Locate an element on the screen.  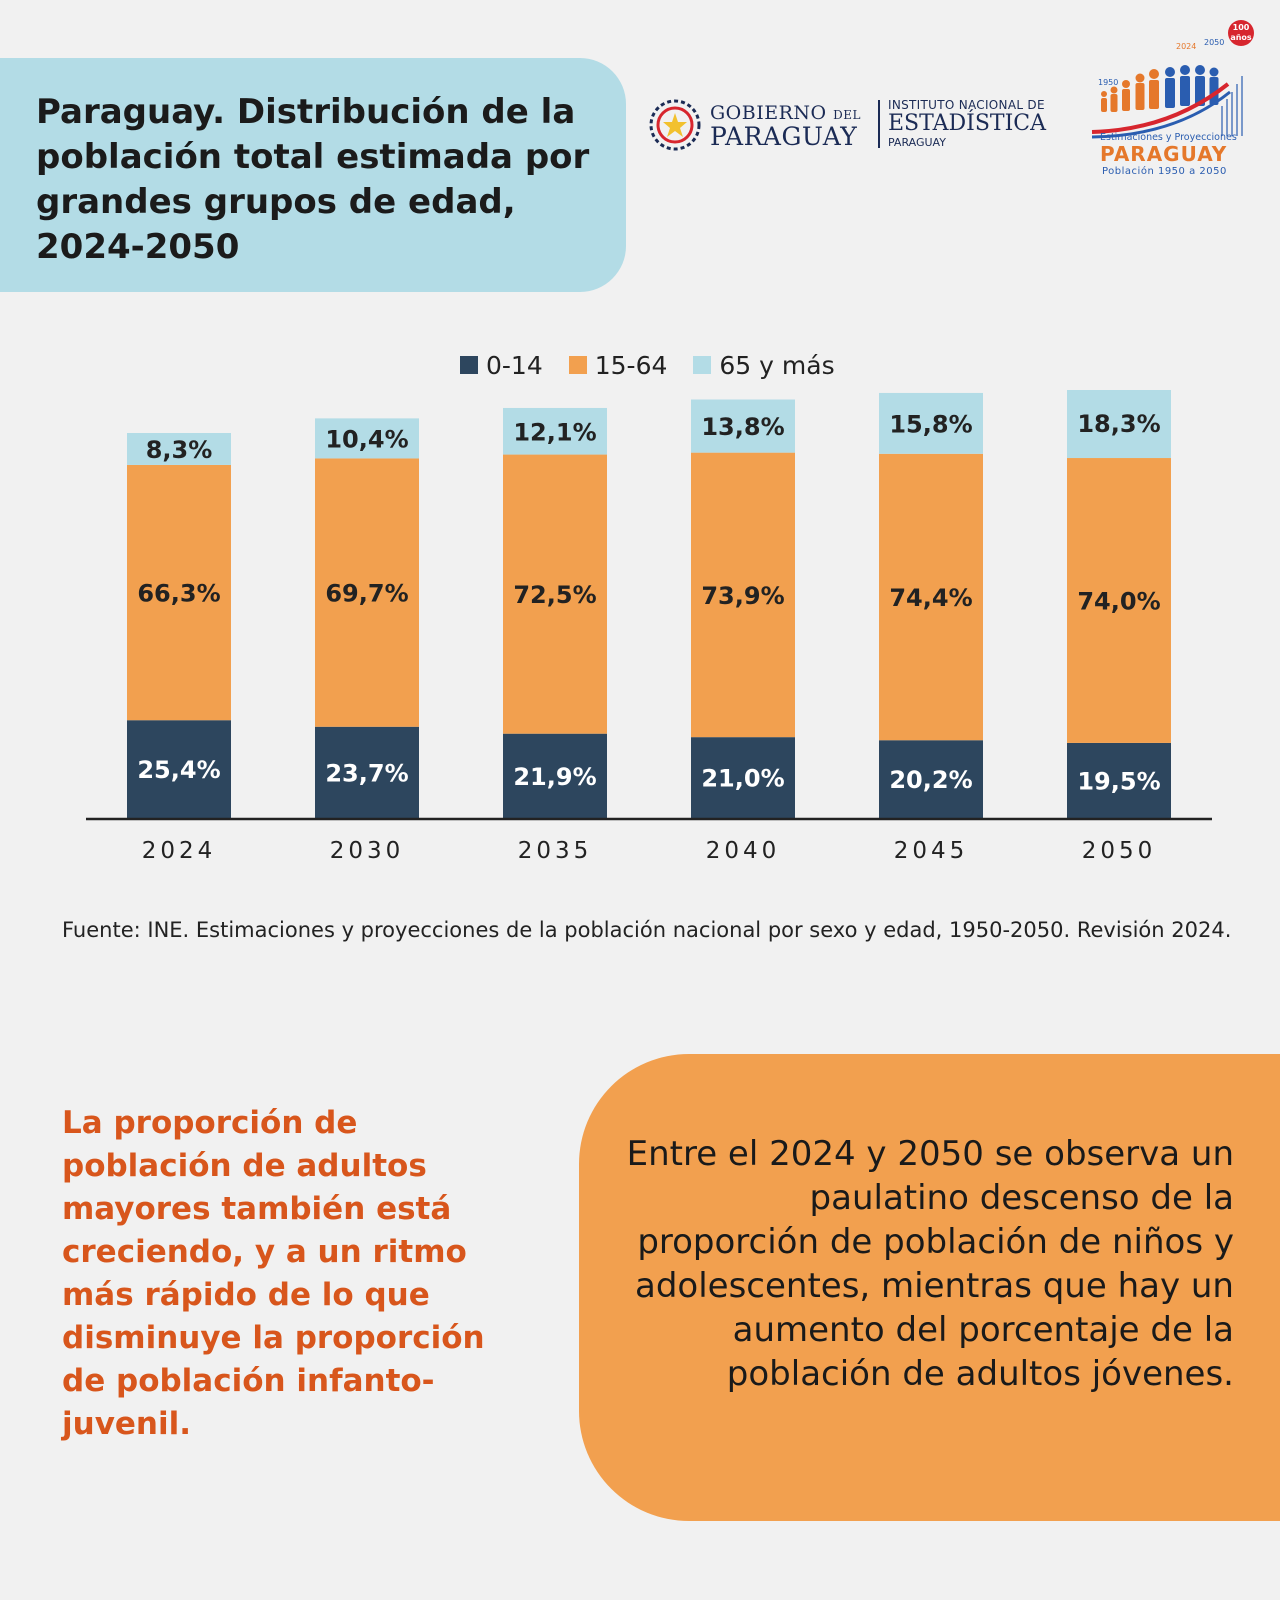
ine-line3: PARAGUAY is located at coordinates (917, 142).